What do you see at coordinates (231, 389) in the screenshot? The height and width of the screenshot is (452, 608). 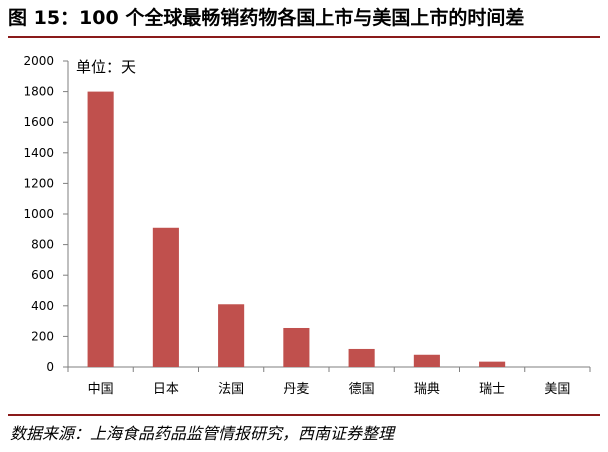 I see `x-tick-label: 法国` at bounding box center [231, 389].